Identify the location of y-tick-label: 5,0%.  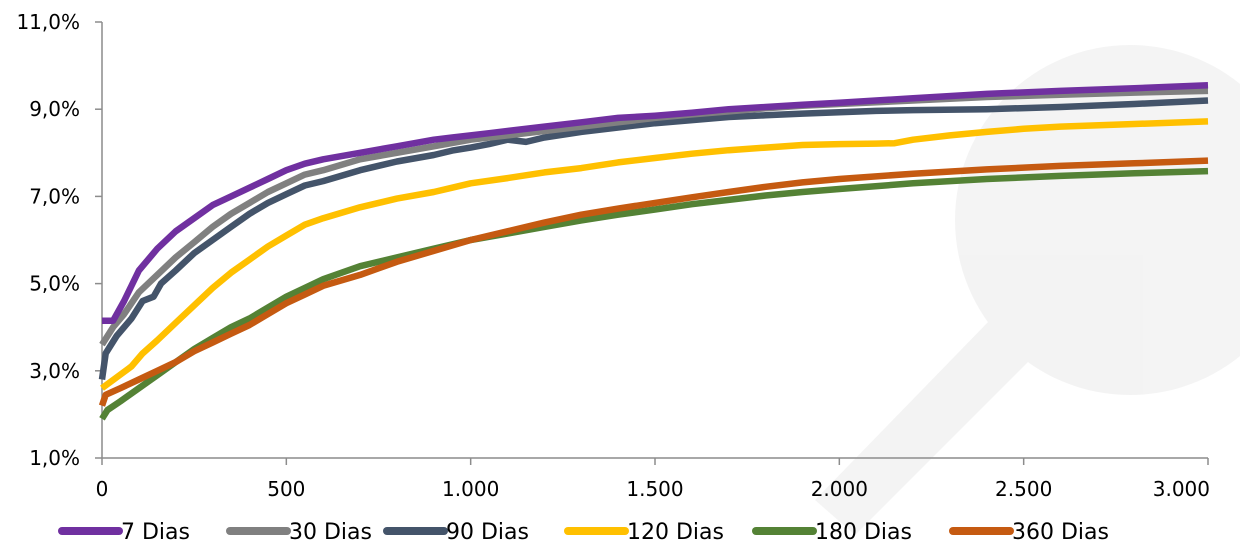
(54, 284).